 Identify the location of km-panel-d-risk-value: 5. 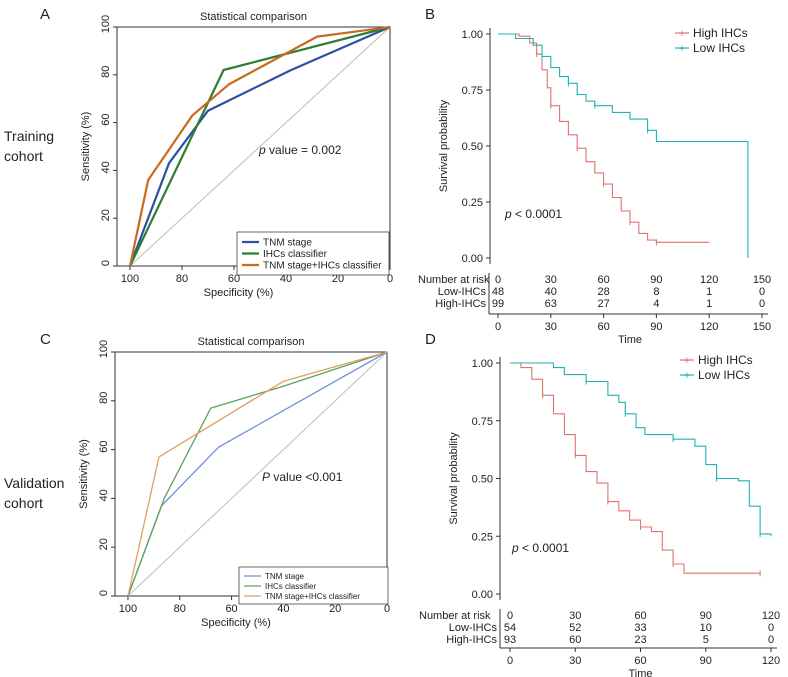
(706, 640).